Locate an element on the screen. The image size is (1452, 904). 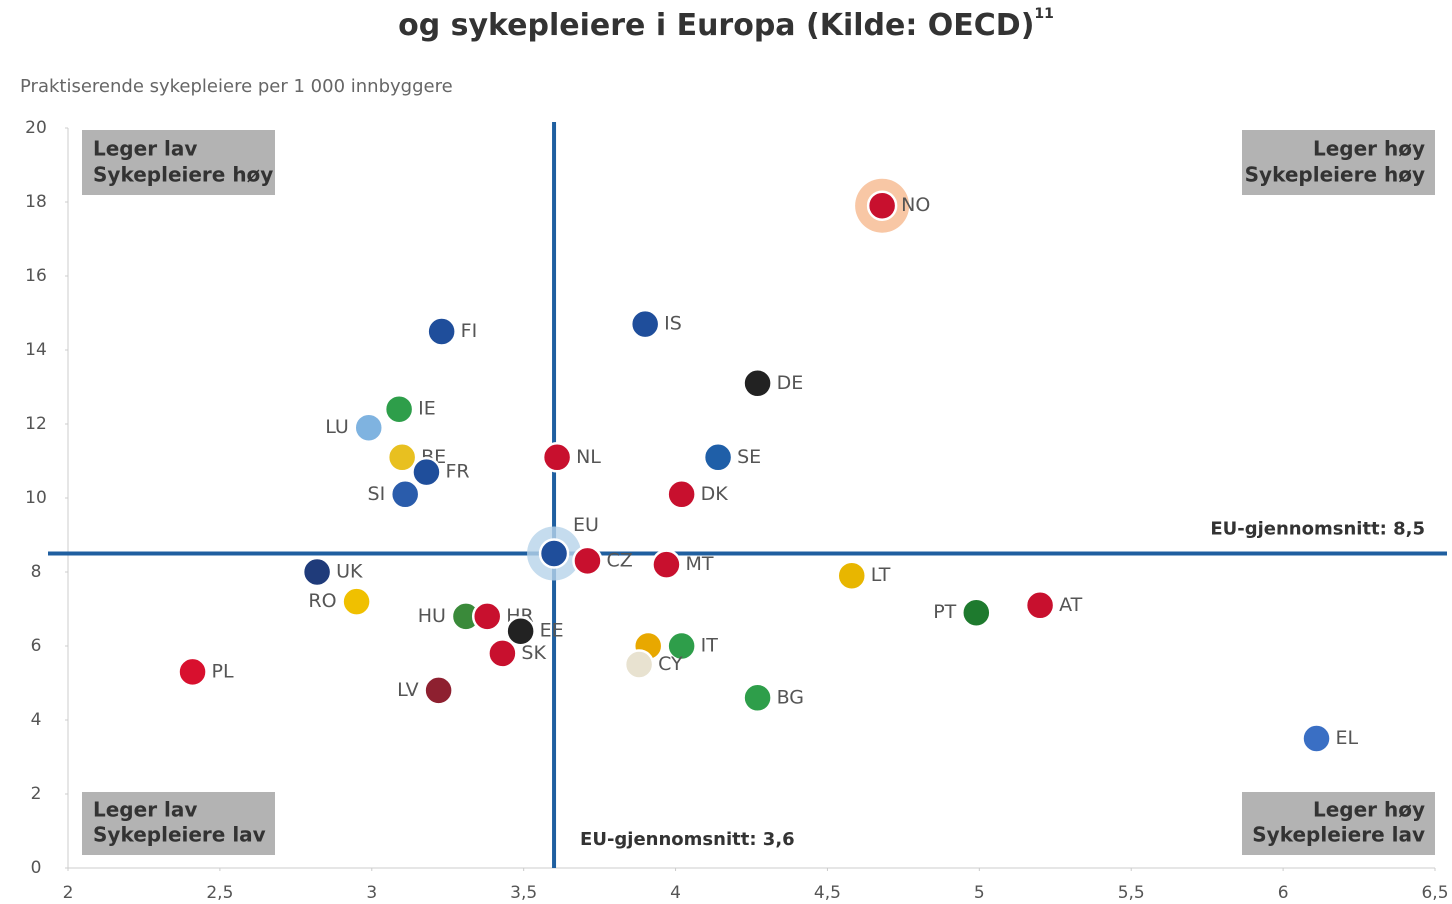
point-label: LT is located at coordinates (881, 575).